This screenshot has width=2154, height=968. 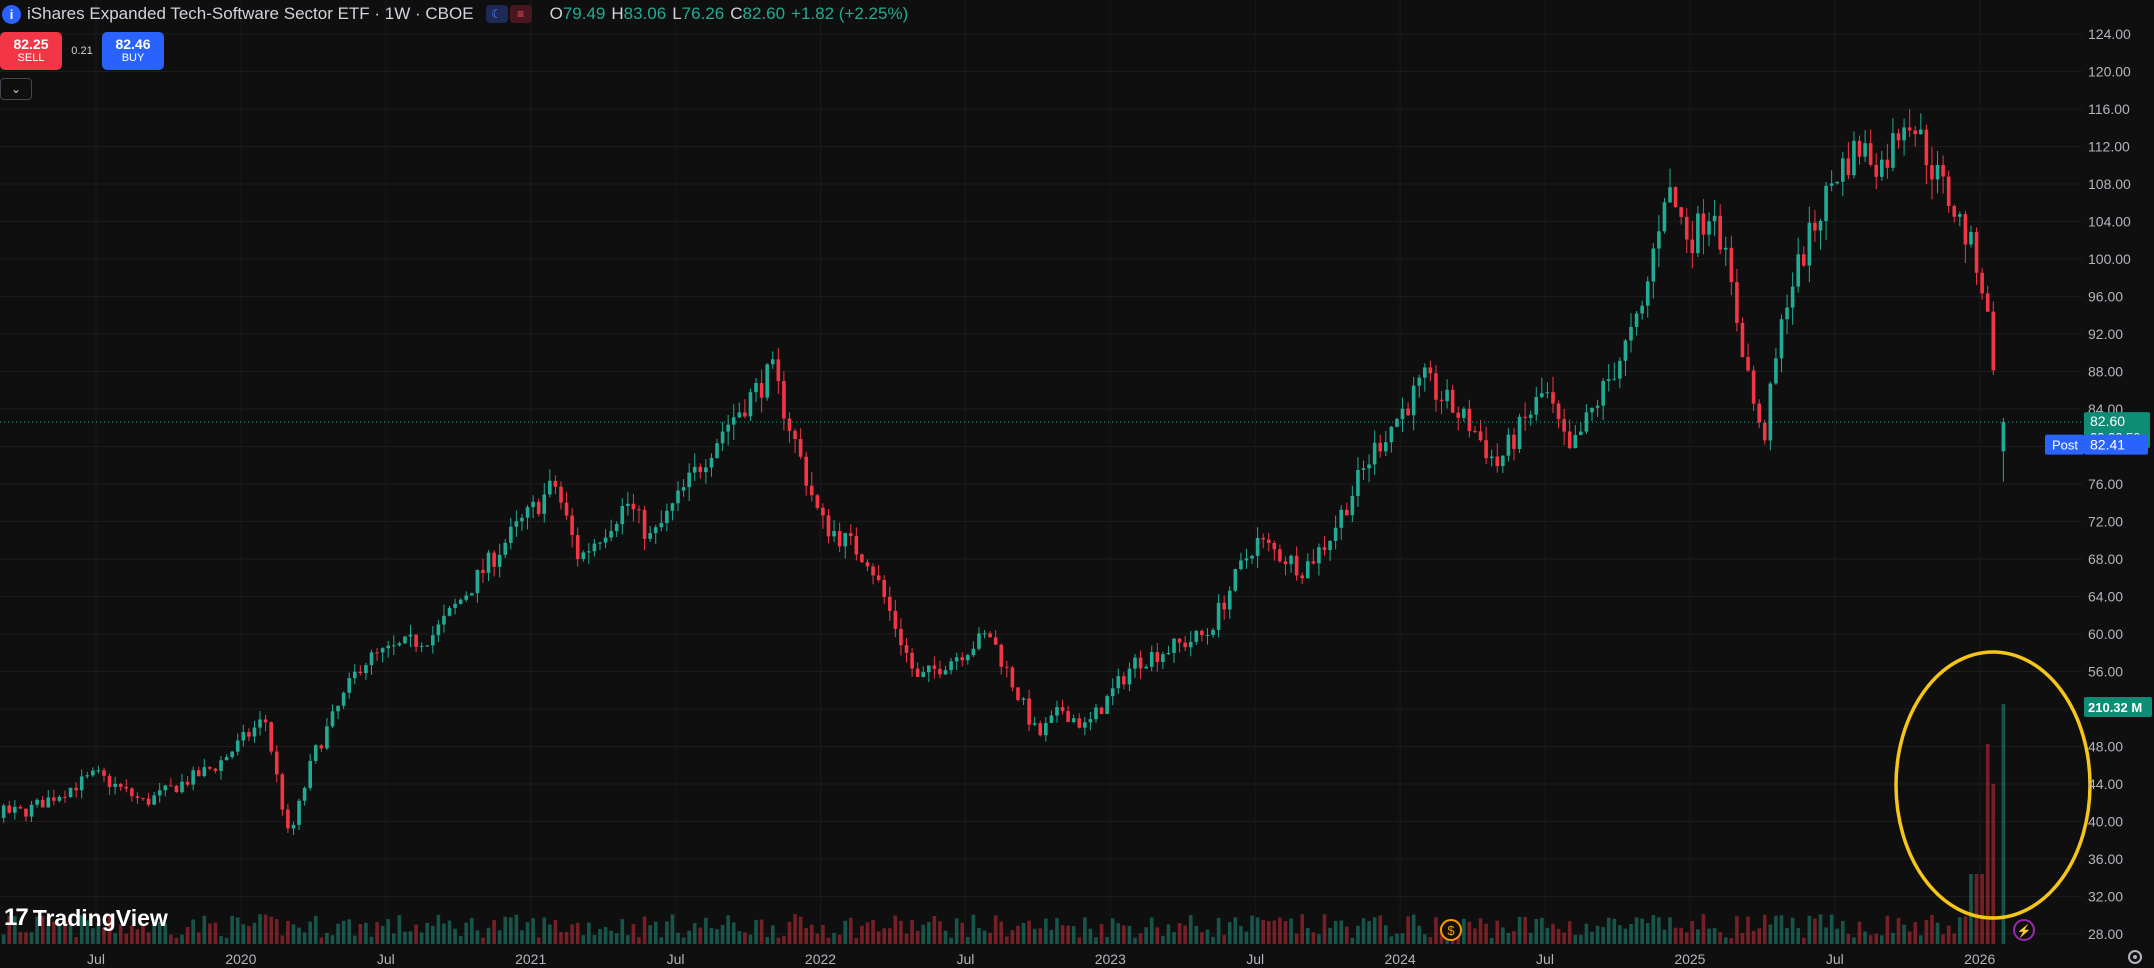 What do you see at coordinates (11, 14) in the screenshot?
I see `info-icon: i` at bounding box center [11, 14].